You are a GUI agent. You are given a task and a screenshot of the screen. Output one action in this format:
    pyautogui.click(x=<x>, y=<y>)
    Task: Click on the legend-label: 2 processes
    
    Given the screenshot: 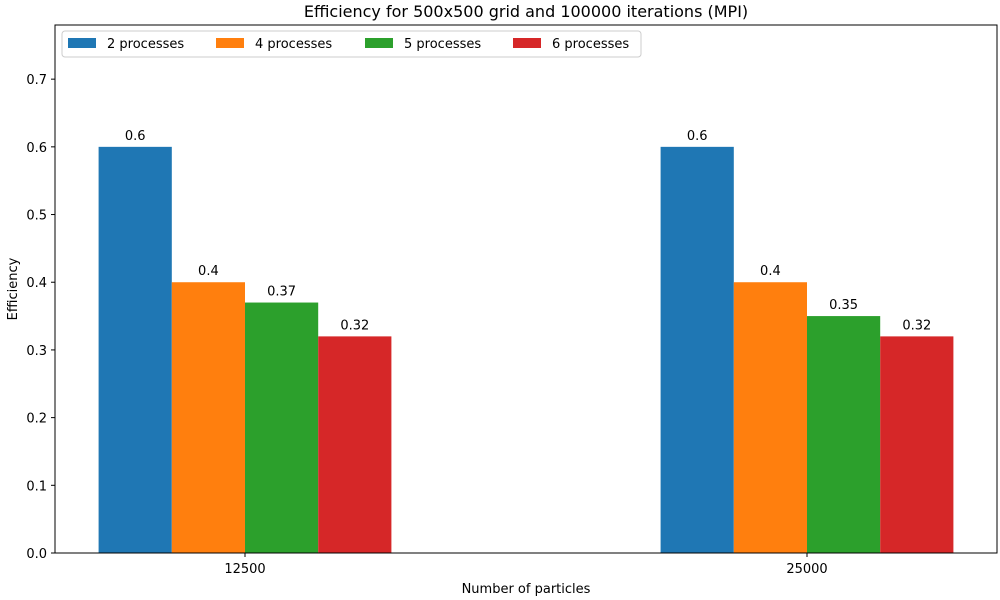 What is the action you would take?
    pyautogui.click(x=145, y=44)
    